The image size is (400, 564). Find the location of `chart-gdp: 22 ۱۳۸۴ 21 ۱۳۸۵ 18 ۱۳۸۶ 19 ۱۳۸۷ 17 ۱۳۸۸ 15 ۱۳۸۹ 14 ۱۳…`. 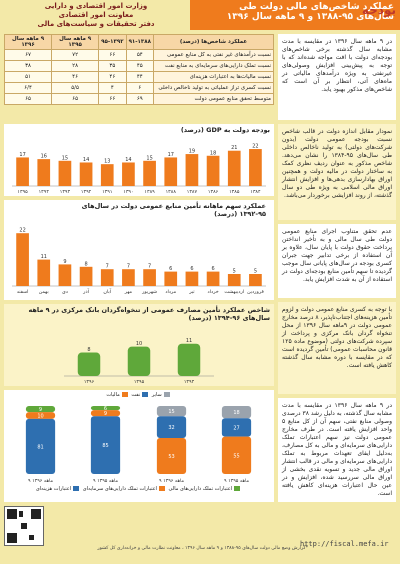

chart-gdp: 22 ۱۳۸۴ 21 ۱۳۸۵ 18 ۱۳۸۶ 19 ۱۳۸۷ 17 ۱۳۸۸ 15 ۱۳۸۹ 14 ۱۳… is located at coordinates (139, 169).